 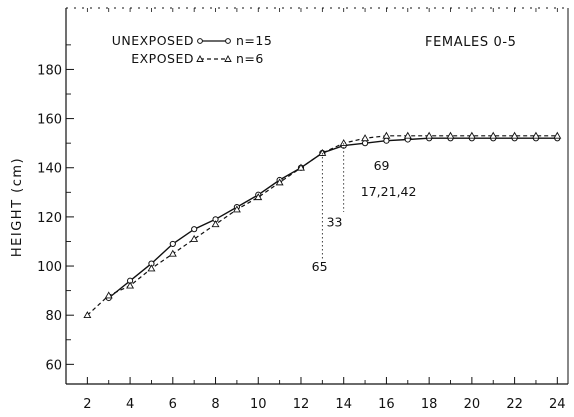 I want to click on legend-label-unexposed: UNEXPOSED, so click(x=153, y=40).